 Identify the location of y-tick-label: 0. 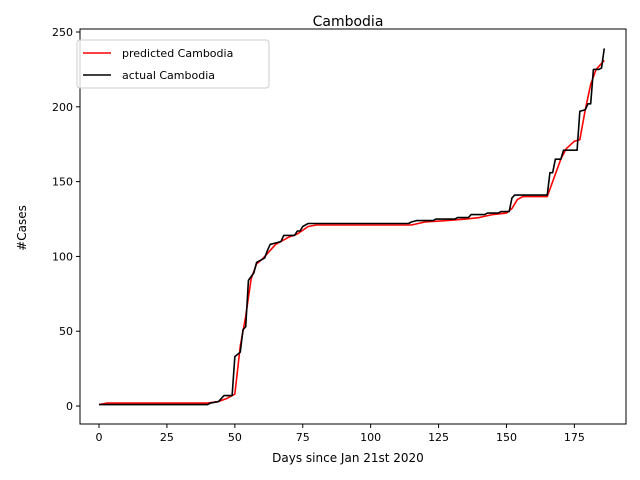
(69, 406).